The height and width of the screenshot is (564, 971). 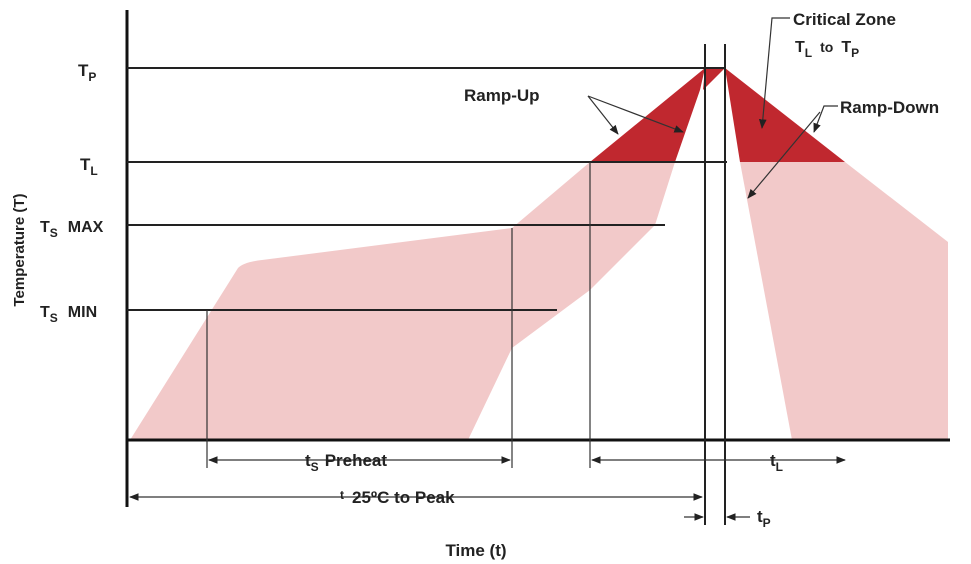 What do you see at coordinates (87, 72) in the screenshot?
I see `tp-label: TP` at bounding box center [87, 72].